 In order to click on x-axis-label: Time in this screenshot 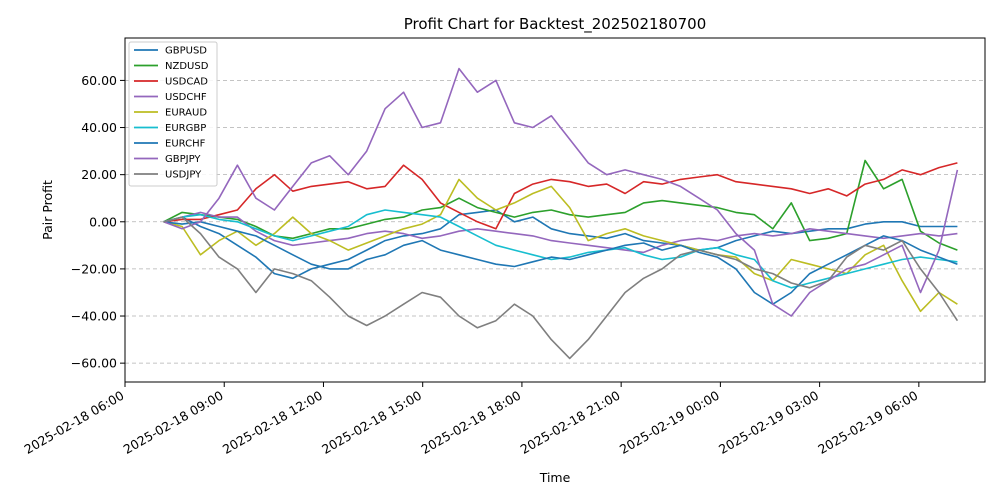, I will do `click(555, 477)`.